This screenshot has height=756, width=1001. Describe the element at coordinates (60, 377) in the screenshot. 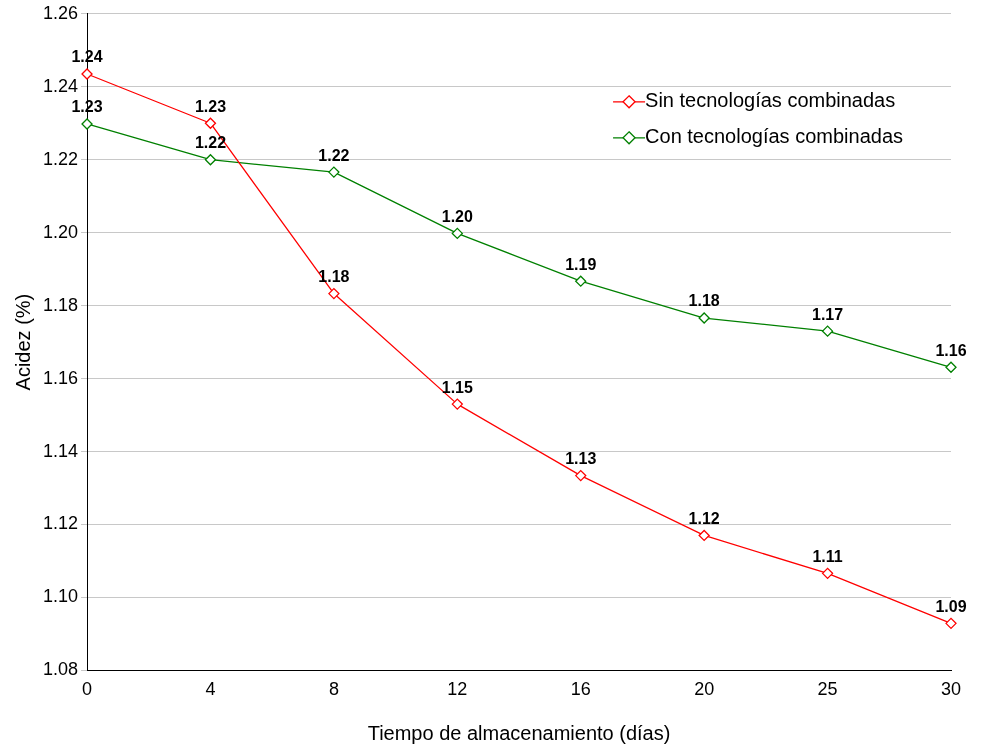

I see `y-tick-label: 1.16` at that location.